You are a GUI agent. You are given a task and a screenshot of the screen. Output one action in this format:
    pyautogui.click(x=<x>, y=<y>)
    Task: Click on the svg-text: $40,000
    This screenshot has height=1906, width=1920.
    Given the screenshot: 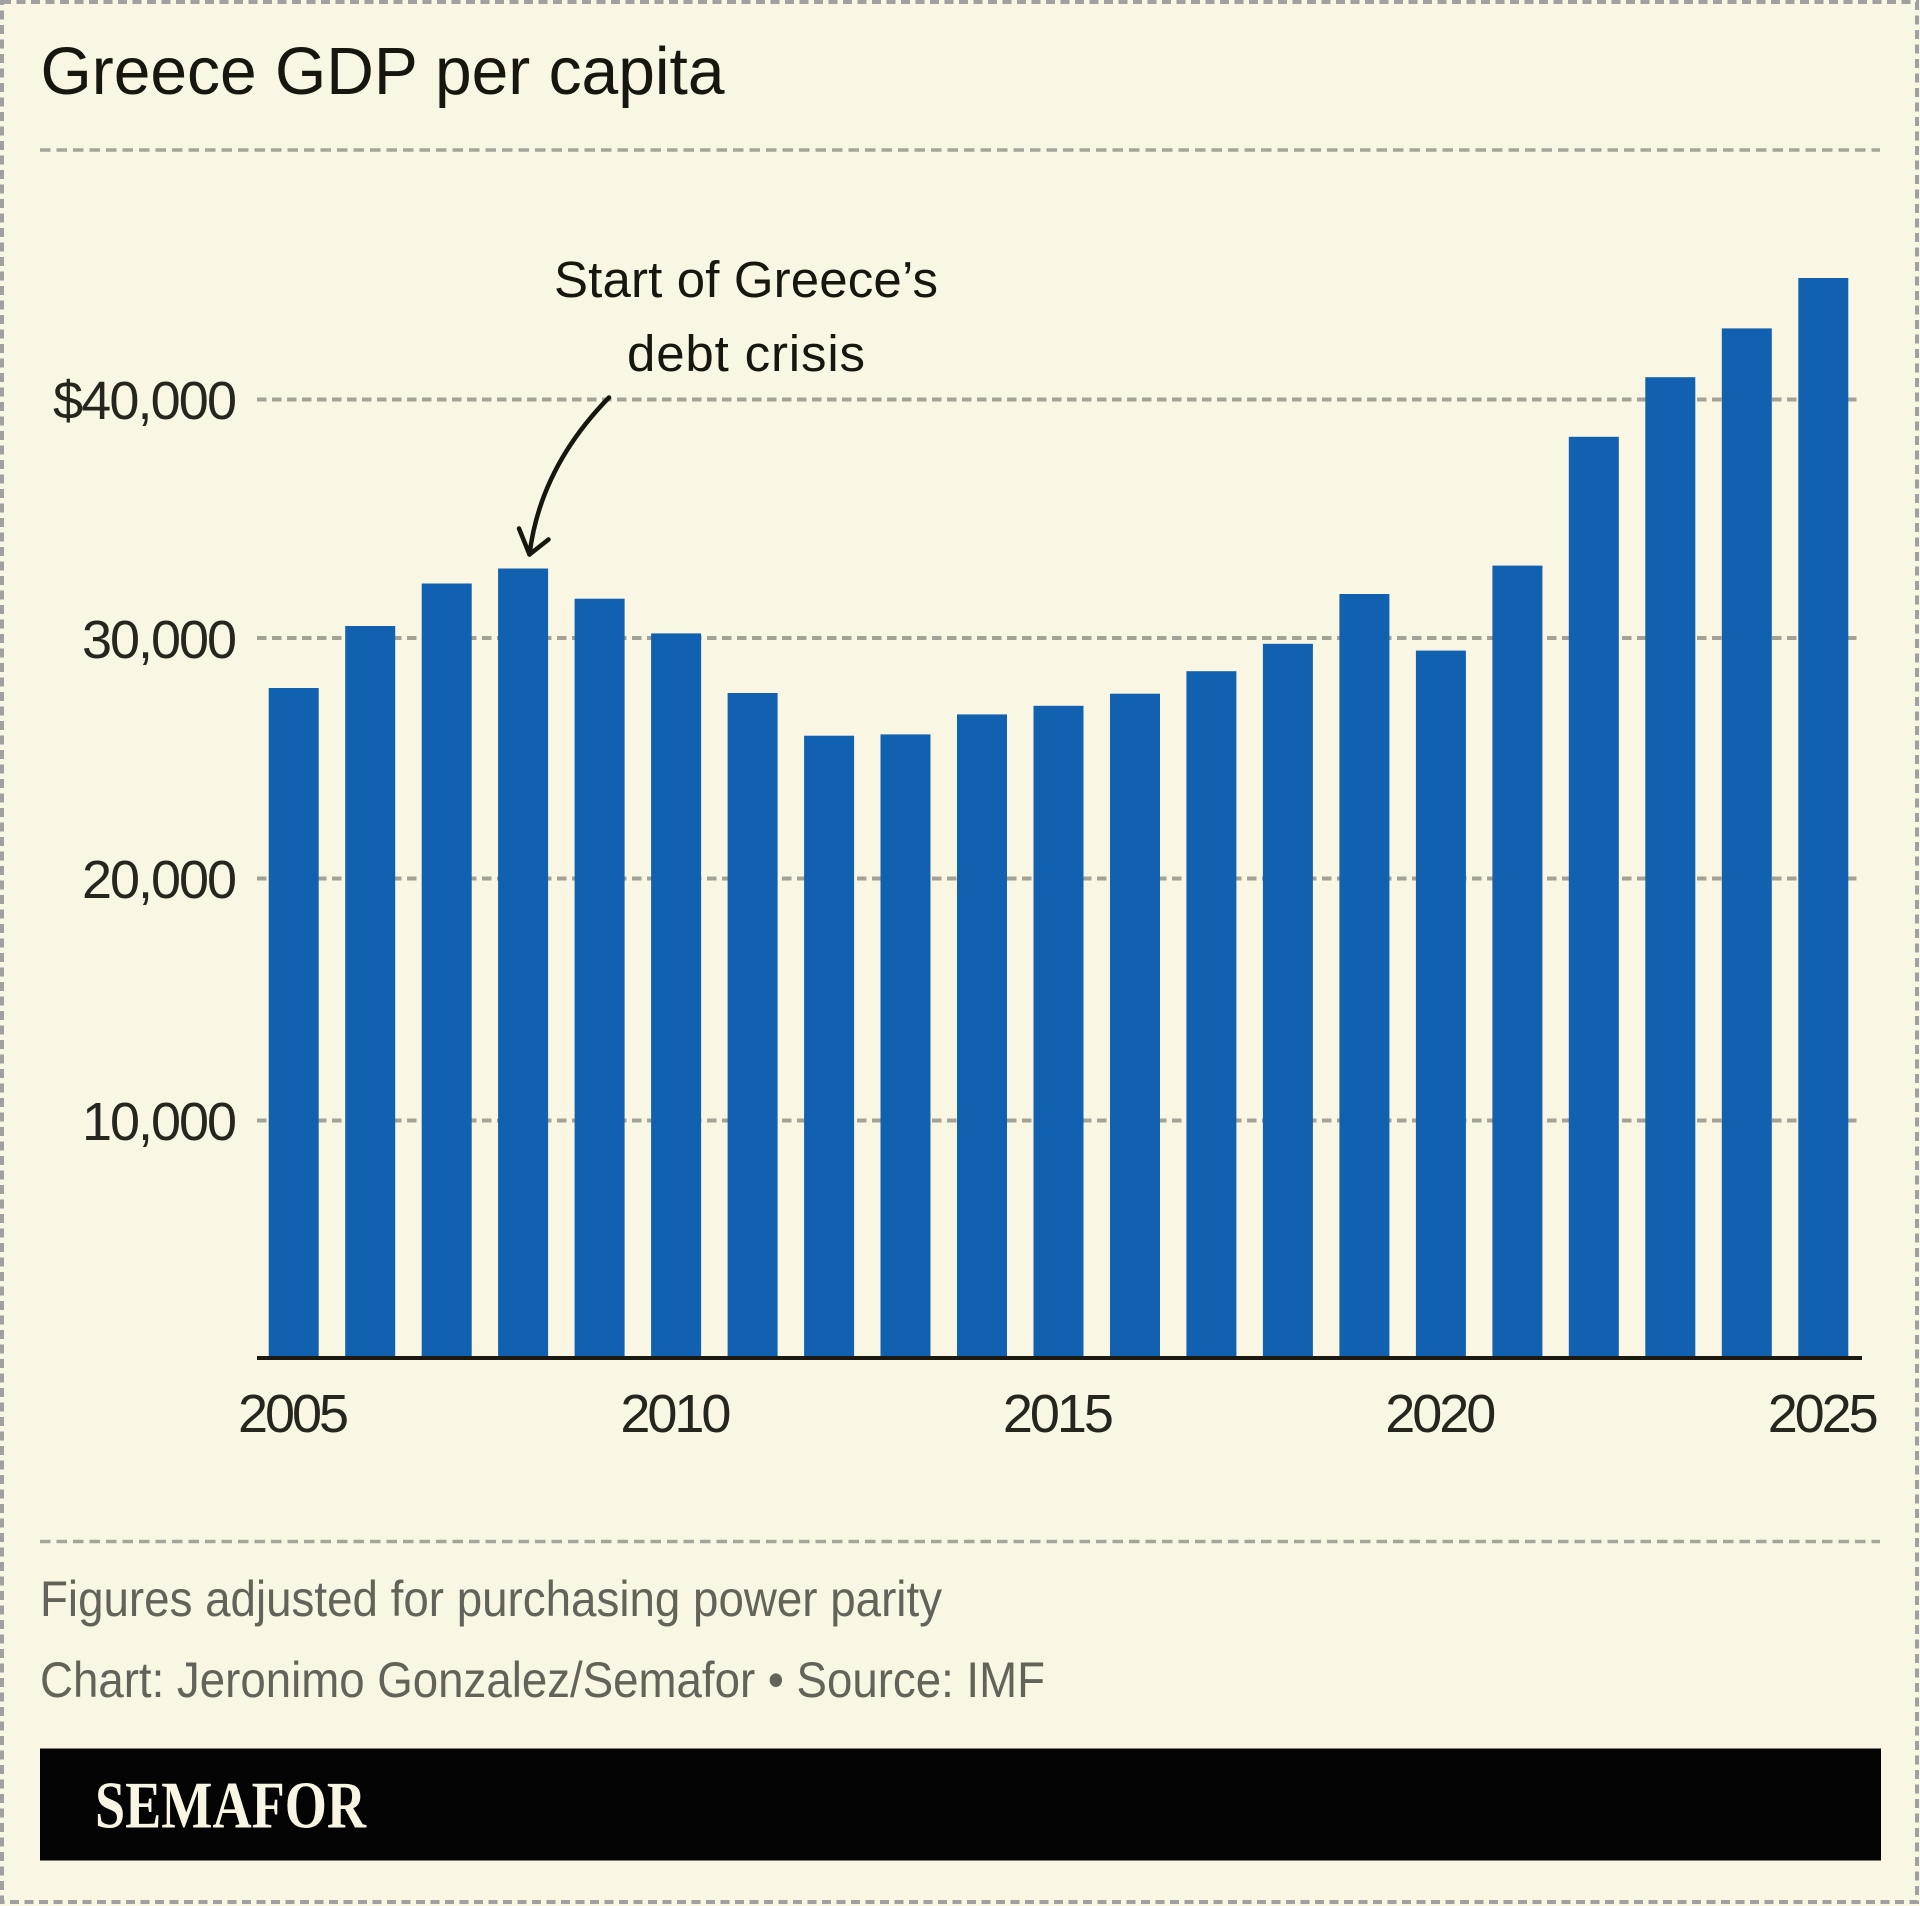 What is the action you would take?
    pyautogui.click(x=145, y=401)
    